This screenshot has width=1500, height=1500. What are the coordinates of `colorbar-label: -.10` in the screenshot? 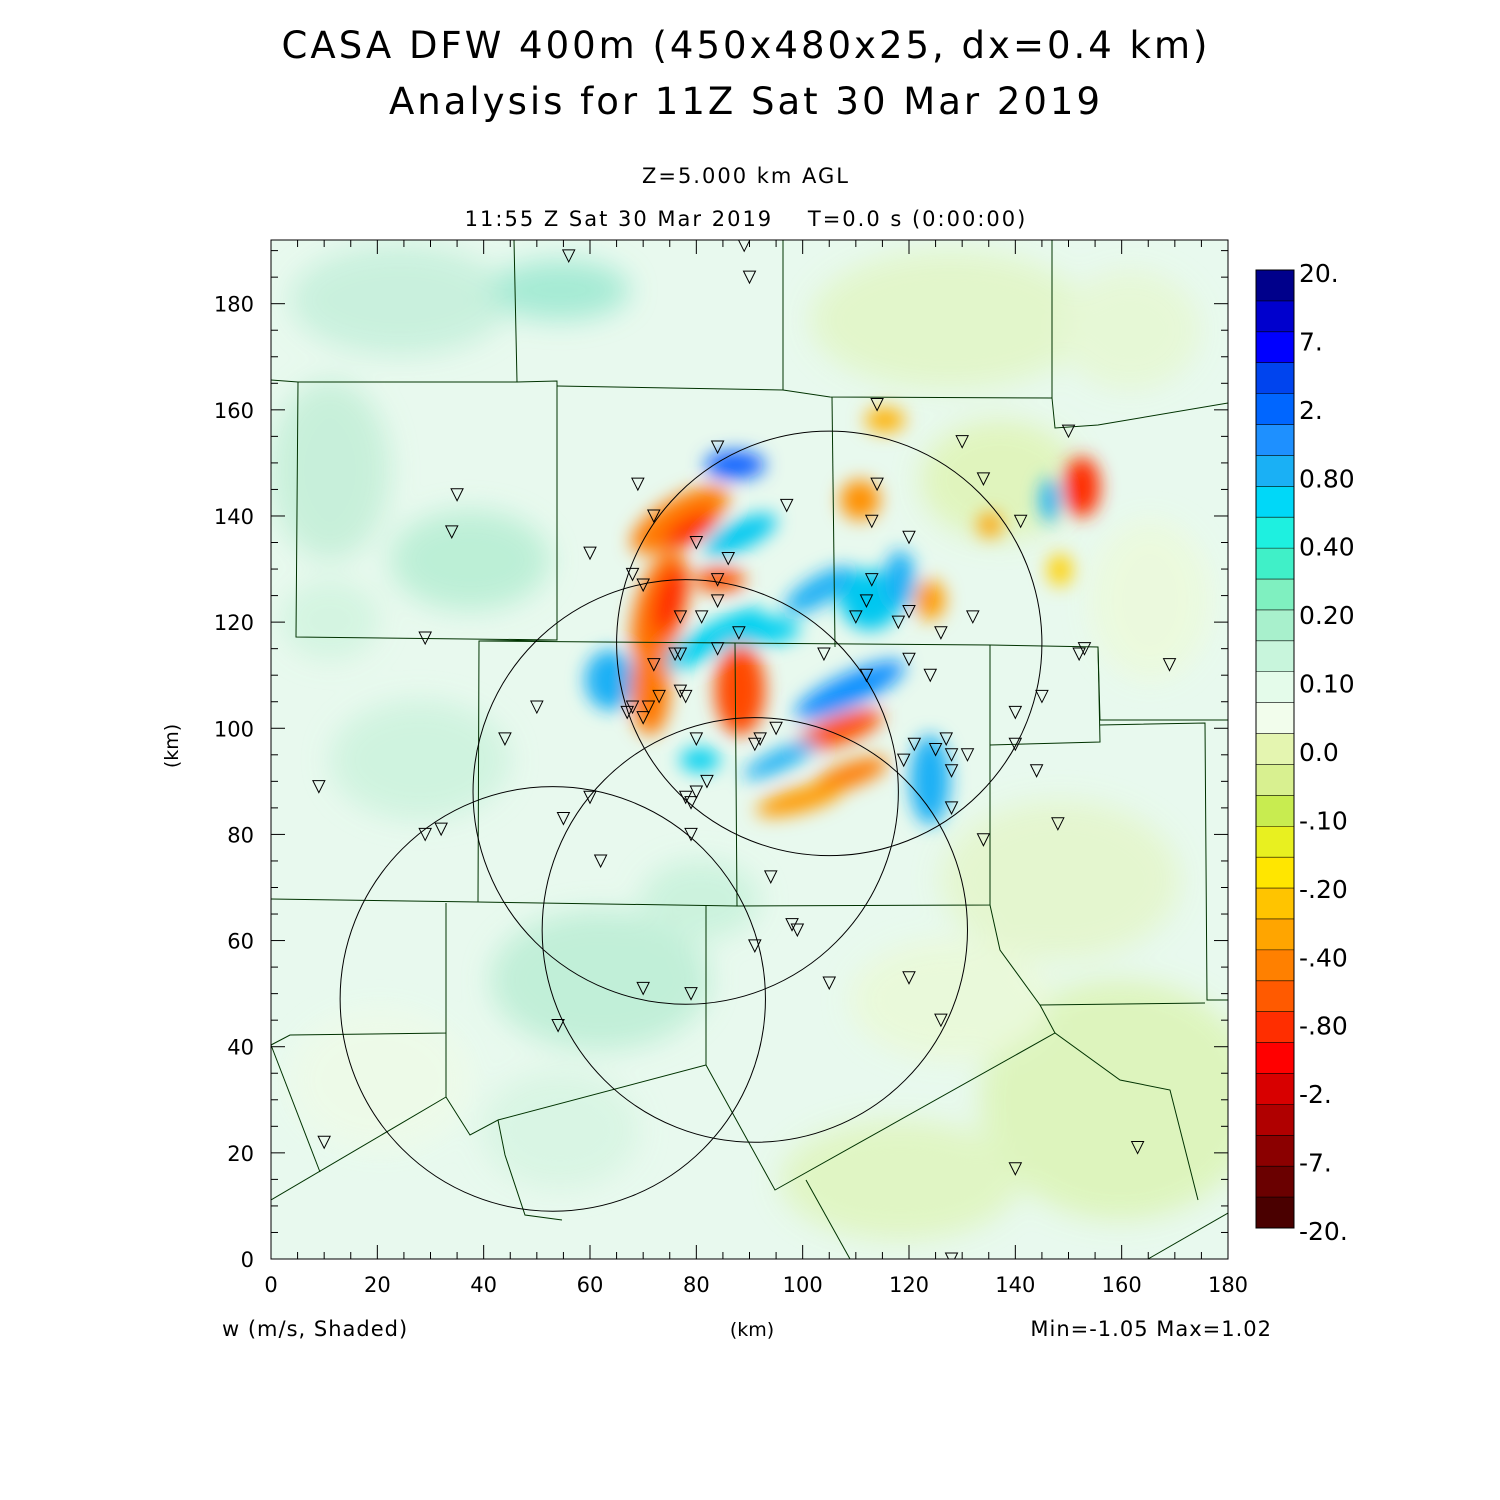 It's located at (1323, 820).